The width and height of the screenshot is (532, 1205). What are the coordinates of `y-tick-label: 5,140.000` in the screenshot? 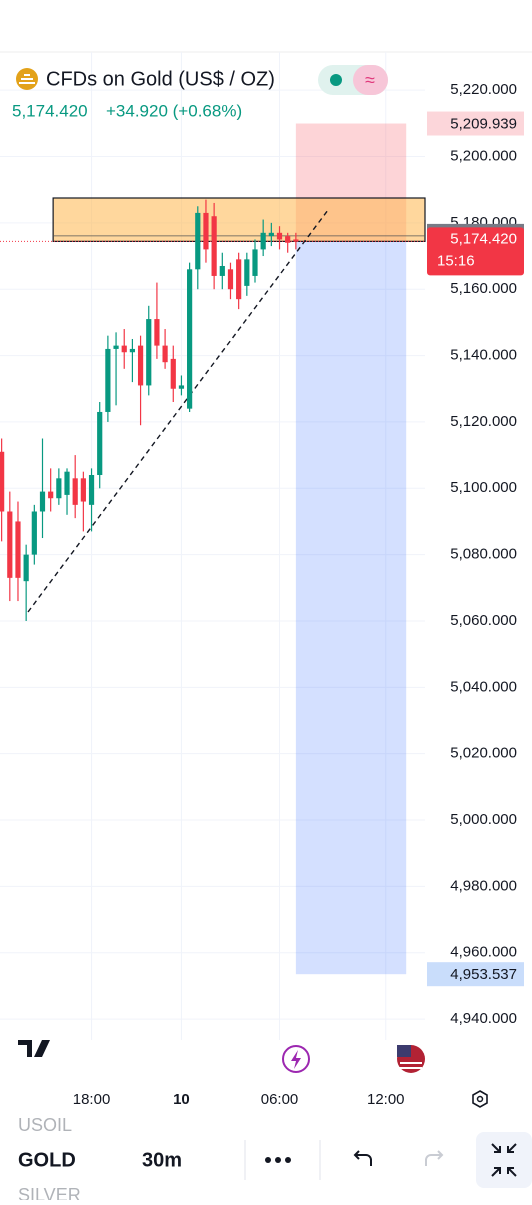 It's located at (483, 355).